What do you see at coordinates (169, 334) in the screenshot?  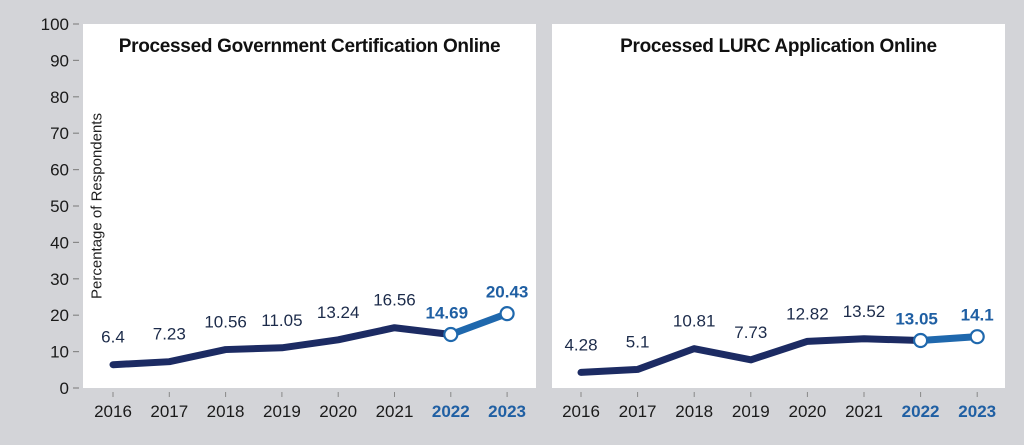 I see `data-label: 7.23` at bounding box center [169, 334].